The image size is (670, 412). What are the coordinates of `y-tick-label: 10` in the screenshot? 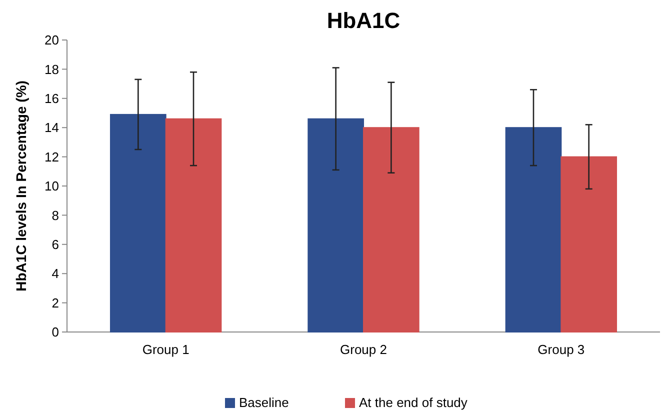 It's located at (51, 186).